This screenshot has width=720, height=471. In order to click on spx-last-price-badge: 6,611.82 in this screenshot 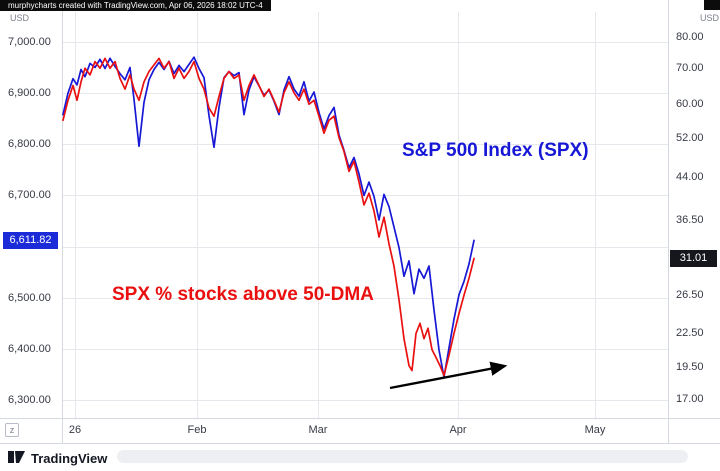, I will do `click(30, 240)`.